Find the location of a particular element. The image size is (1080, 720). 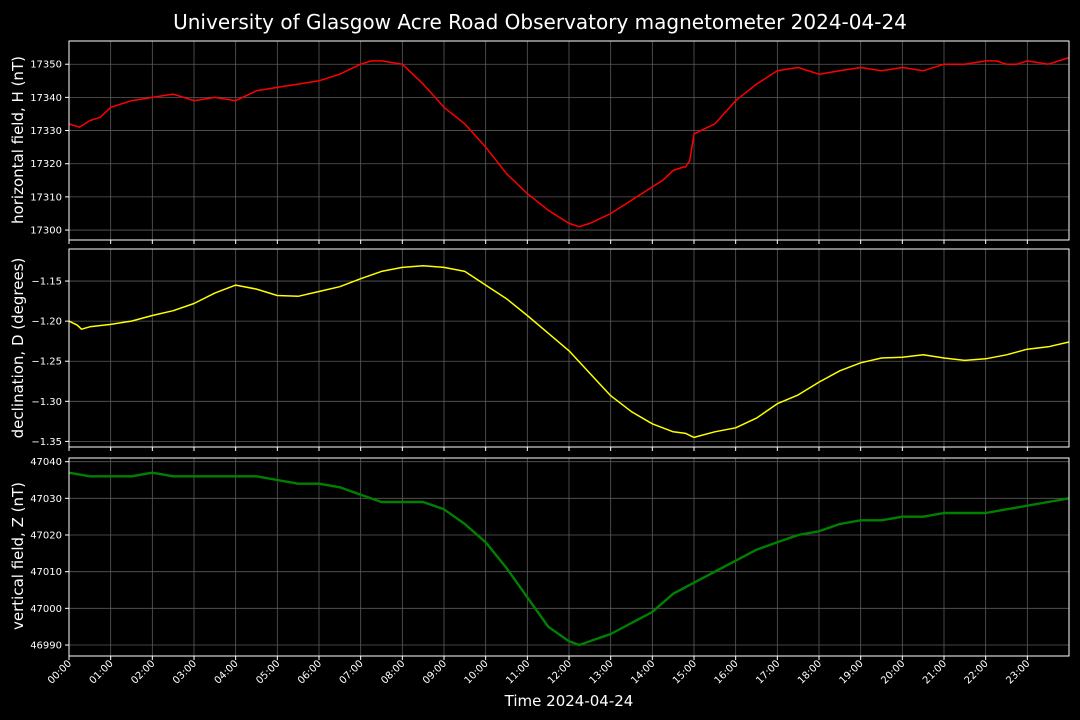

y-tick-label: 47020 is located at coordinates (46, 536).